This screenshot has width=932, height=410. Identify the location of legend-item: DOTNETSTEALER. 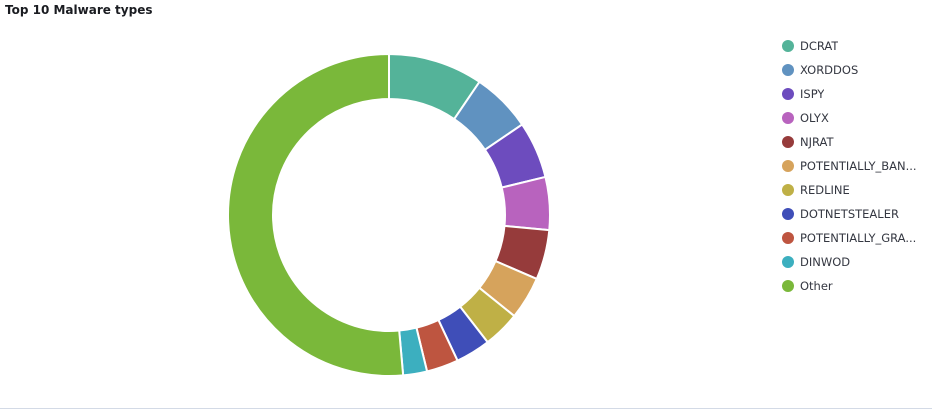
(853, 214).